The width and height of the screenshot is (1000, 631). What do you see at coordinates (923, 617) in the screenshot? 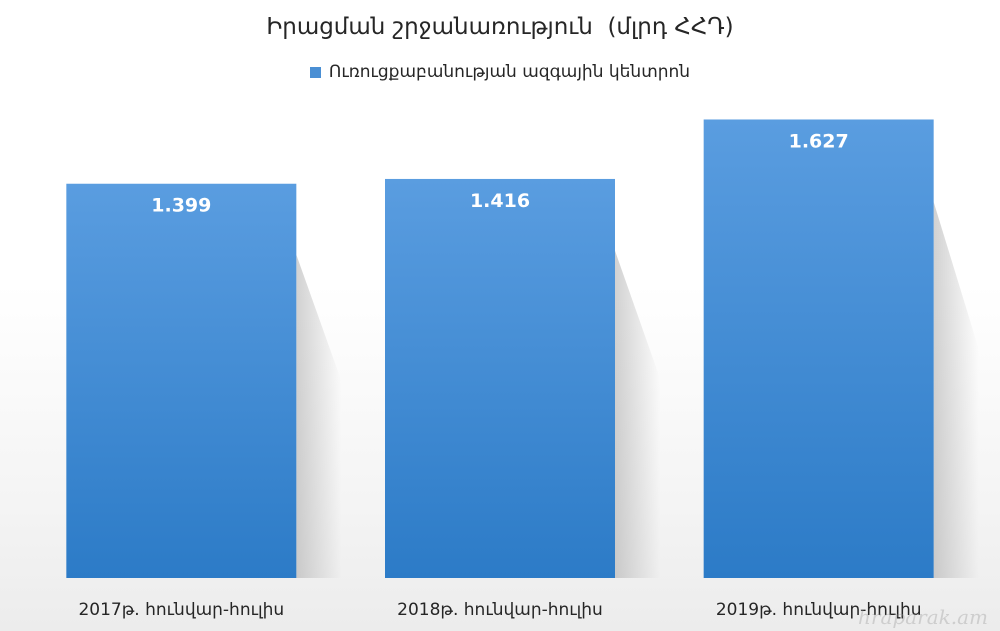
I see `watermark: hraparak.am` at bounding box center [923, 617].